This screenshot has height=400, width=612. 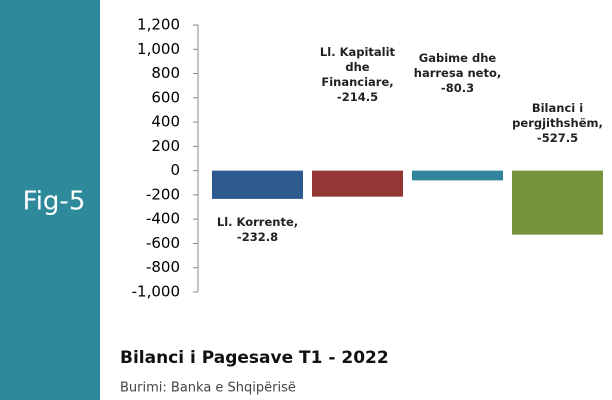 I want to click on y-tick-label: 400, so click(x=165, y=122).